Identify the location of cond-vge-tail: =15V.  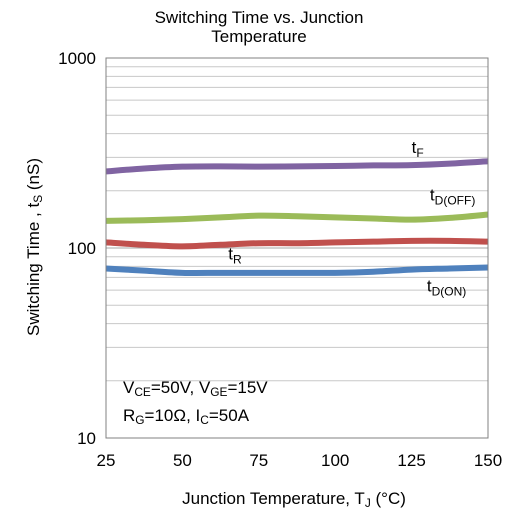
(247, 387).